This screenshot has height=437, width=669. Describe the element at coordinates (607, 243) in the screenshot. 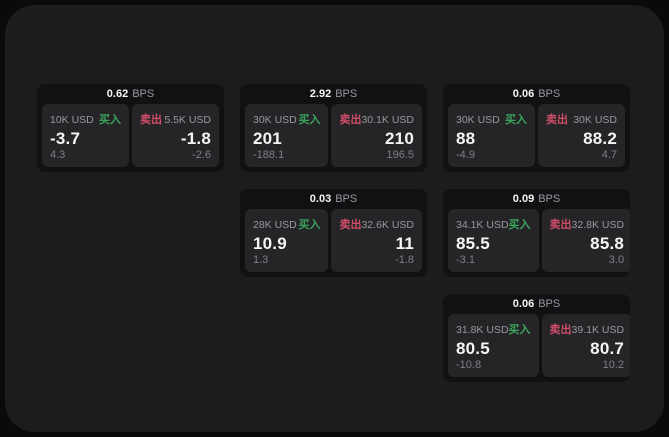

I see `sell-price: 85.8` at that location.